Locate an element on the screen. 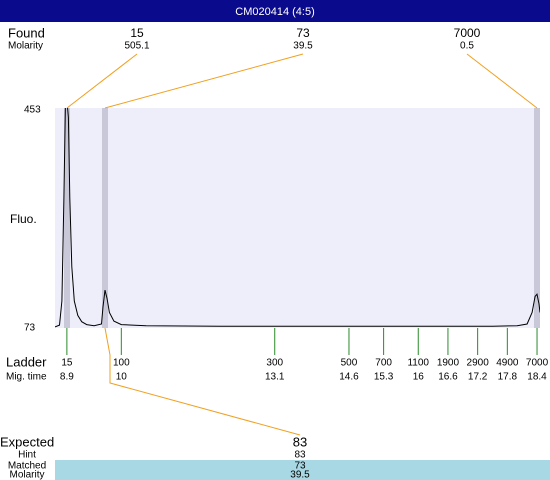  mig-time: 15.3 is located at coordinates (384, 377).